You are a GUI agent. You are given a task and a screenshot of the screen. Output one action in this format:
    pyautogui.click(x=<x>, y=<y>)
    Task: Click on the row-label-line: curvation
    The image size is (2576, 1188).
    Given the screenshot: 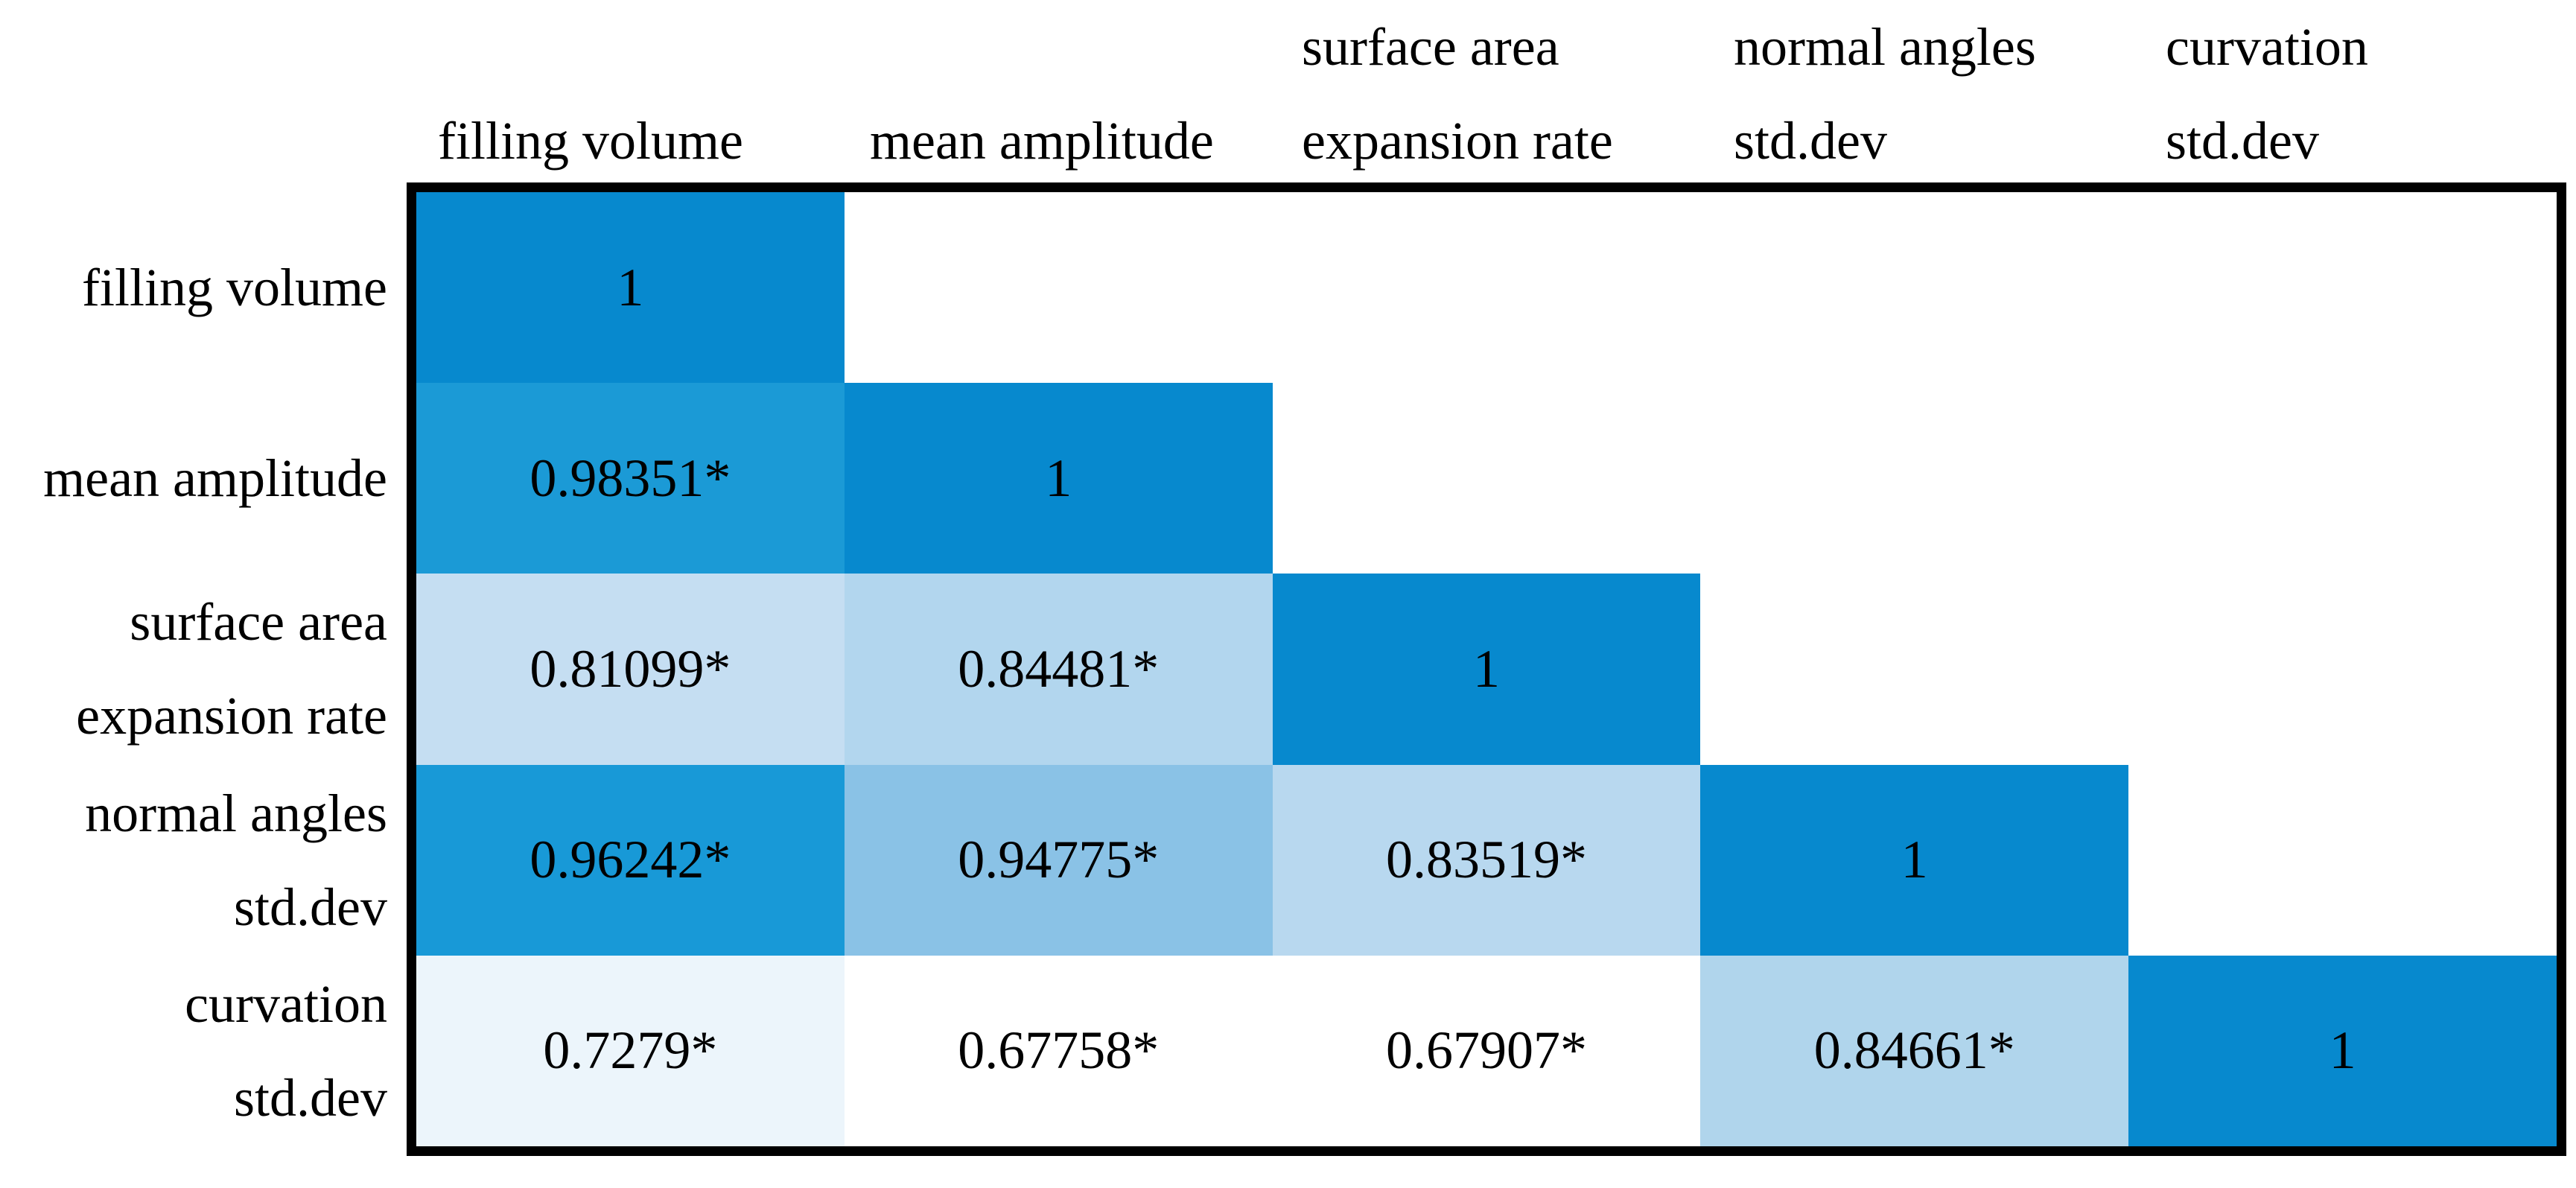 What is the action you would take?
    pyautogui.click(x=286, y=1004)
    